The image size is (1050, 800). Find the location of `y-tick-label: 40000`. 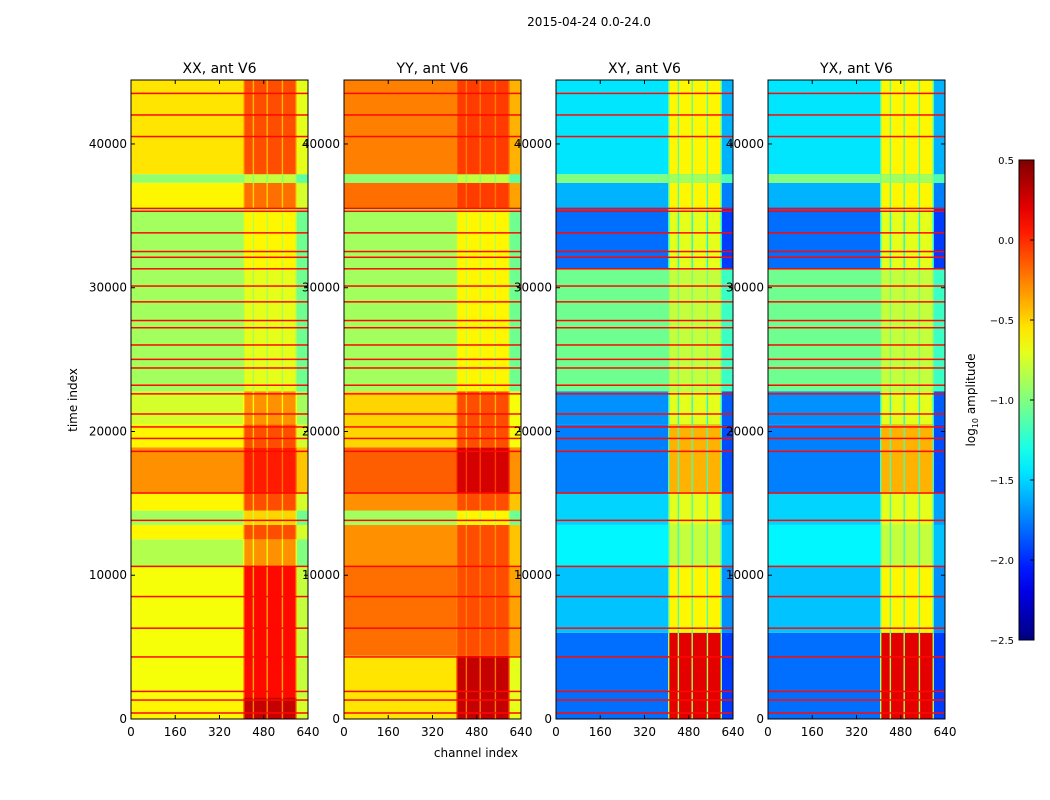

y-tick-label: 40000 is located at coordinates (533, 144).